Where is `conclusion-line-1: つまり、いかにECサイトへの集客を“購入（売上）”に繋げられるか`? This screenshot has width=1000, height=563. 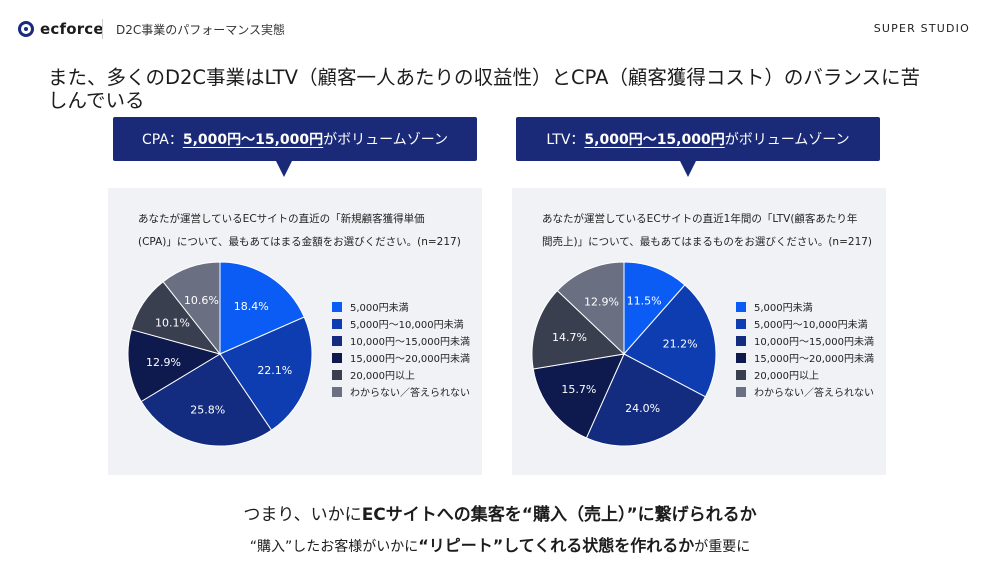
conclusion-line-1: つまり、いかにECサイトへの集客を“購入（売上）”に繋げられるか is located at coordinates (500, 512).